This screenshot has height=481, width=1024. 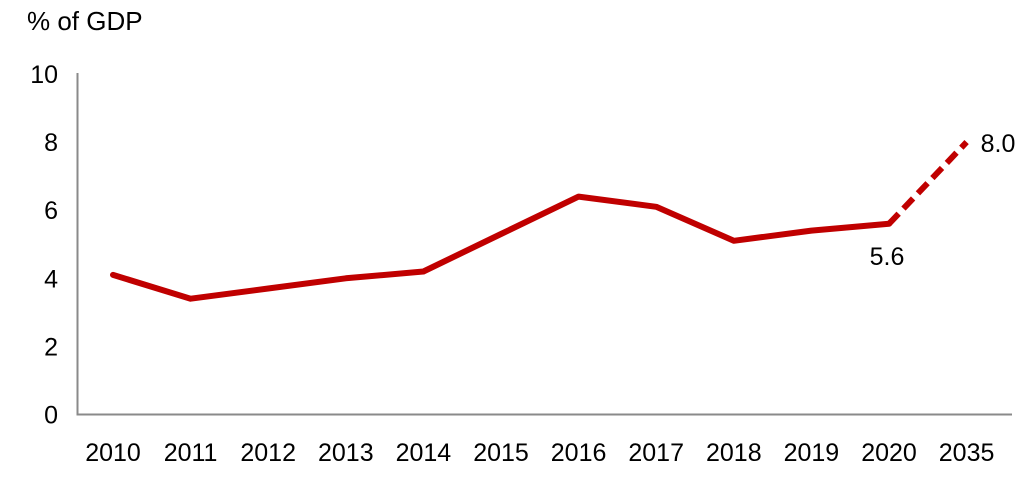 What do you see at coordinates (812, 453) in the screenshot?
I see `x-tick-label-2019: 2019` at bounding box center [812, 453].